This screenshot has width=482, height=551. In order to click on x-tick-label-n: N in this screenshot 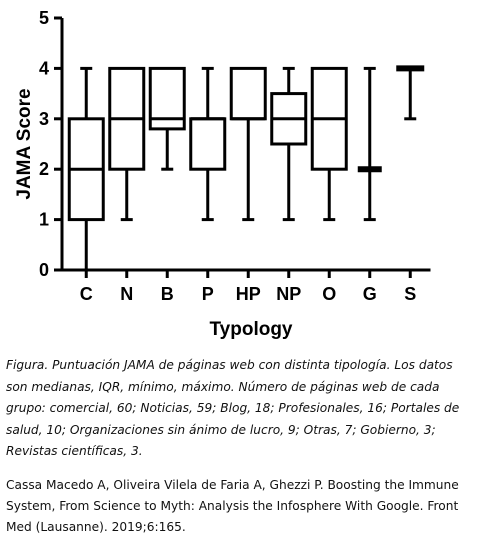, I will do `click(126, 294)`.